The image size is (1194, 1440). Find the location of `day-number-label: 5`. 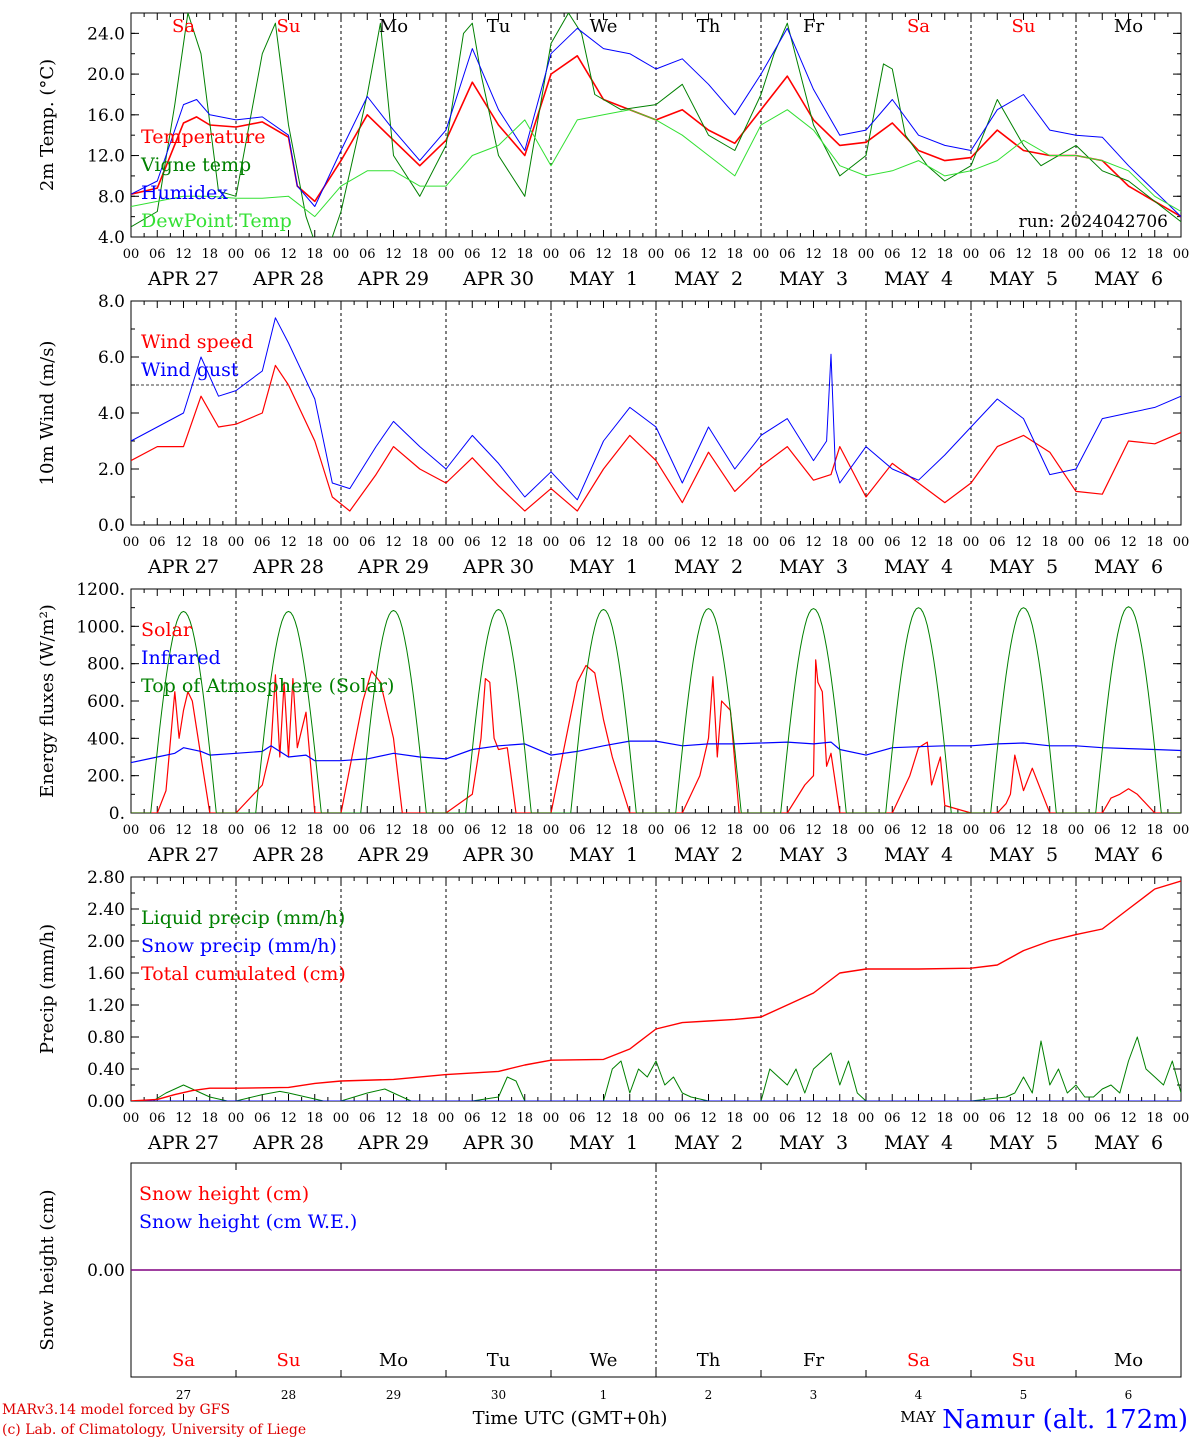

day-number-label: 5 is located at coordinates (1024, 1395).